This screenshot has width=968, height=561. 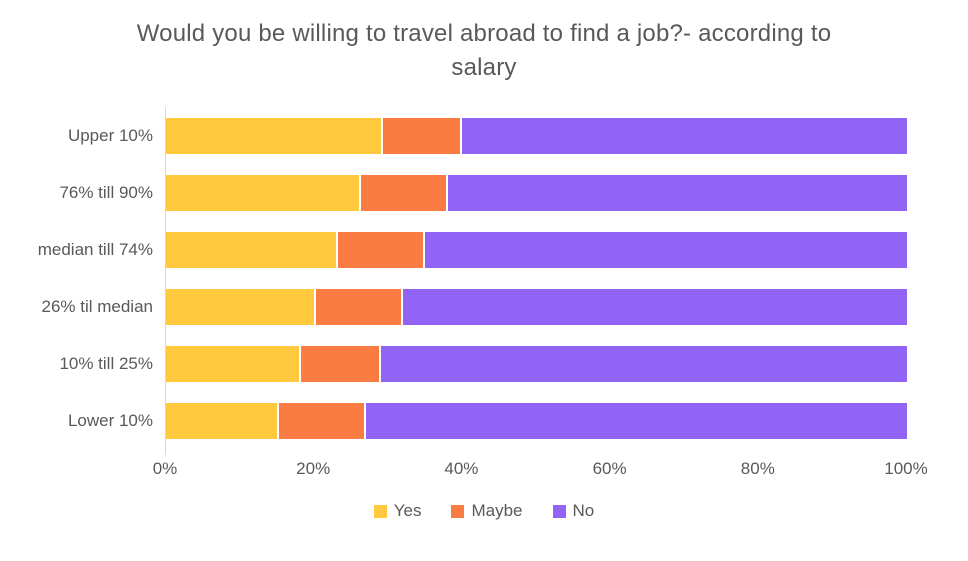 I want to click on axis-stub, so click(x=165, y=452).